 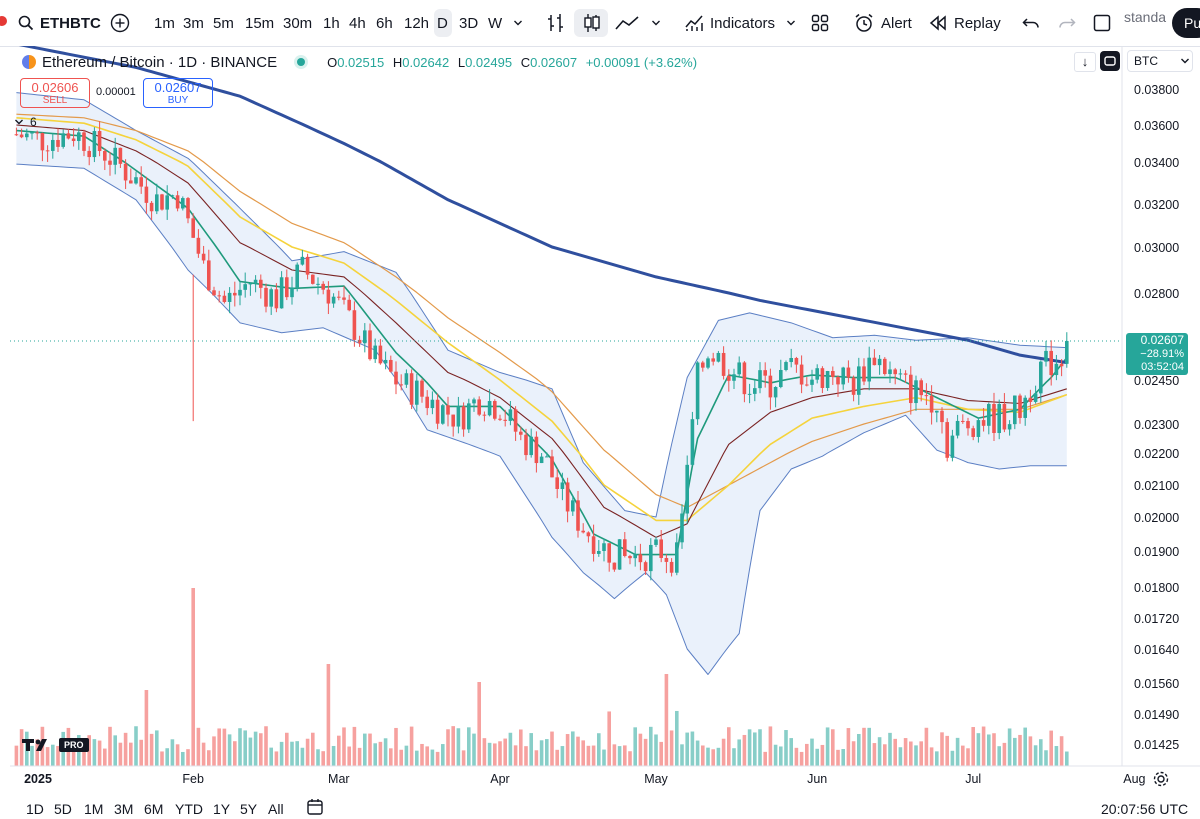 What do you see at coordinates (397, 62) in the screenshot?
I see `high-label: H` at bounding box center [397, 62].